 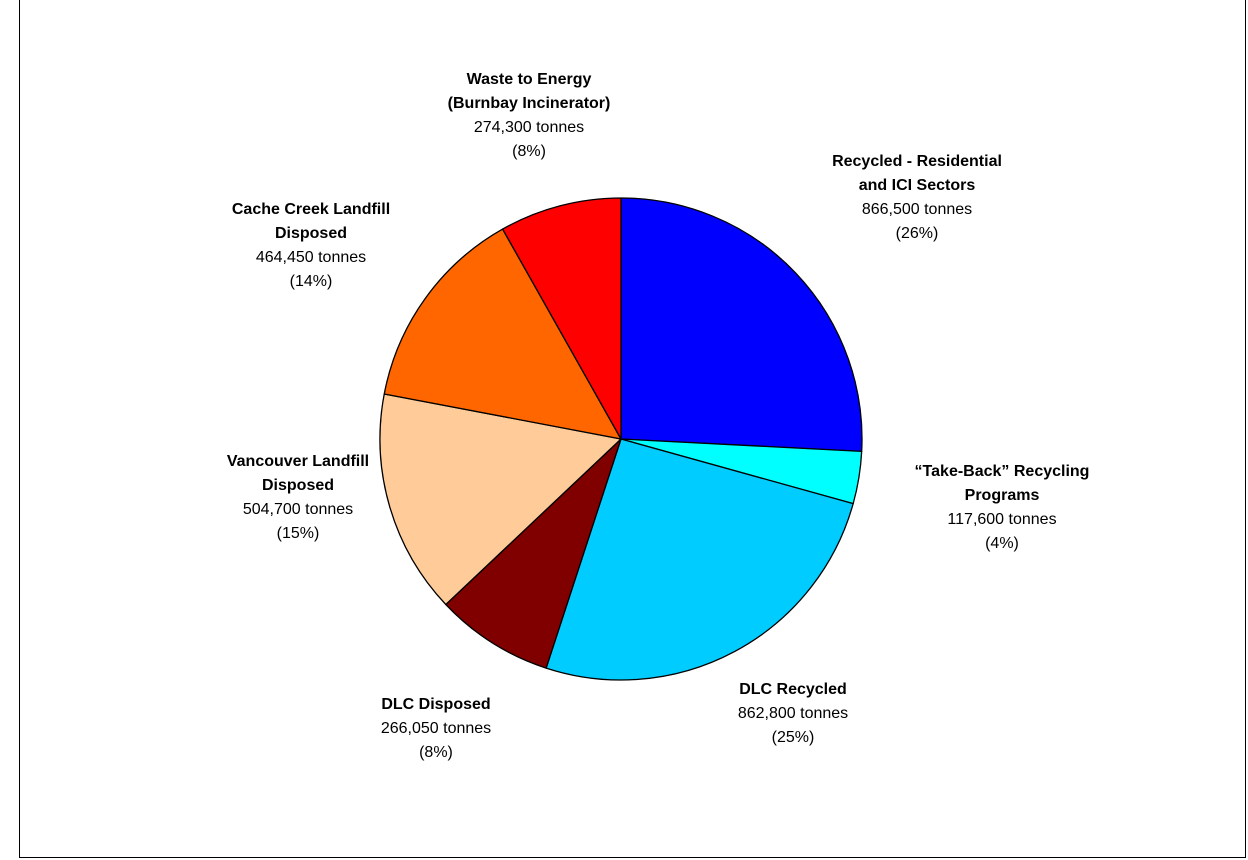 I want to click on slice-percent: (14%), so click(x=311, y=281).